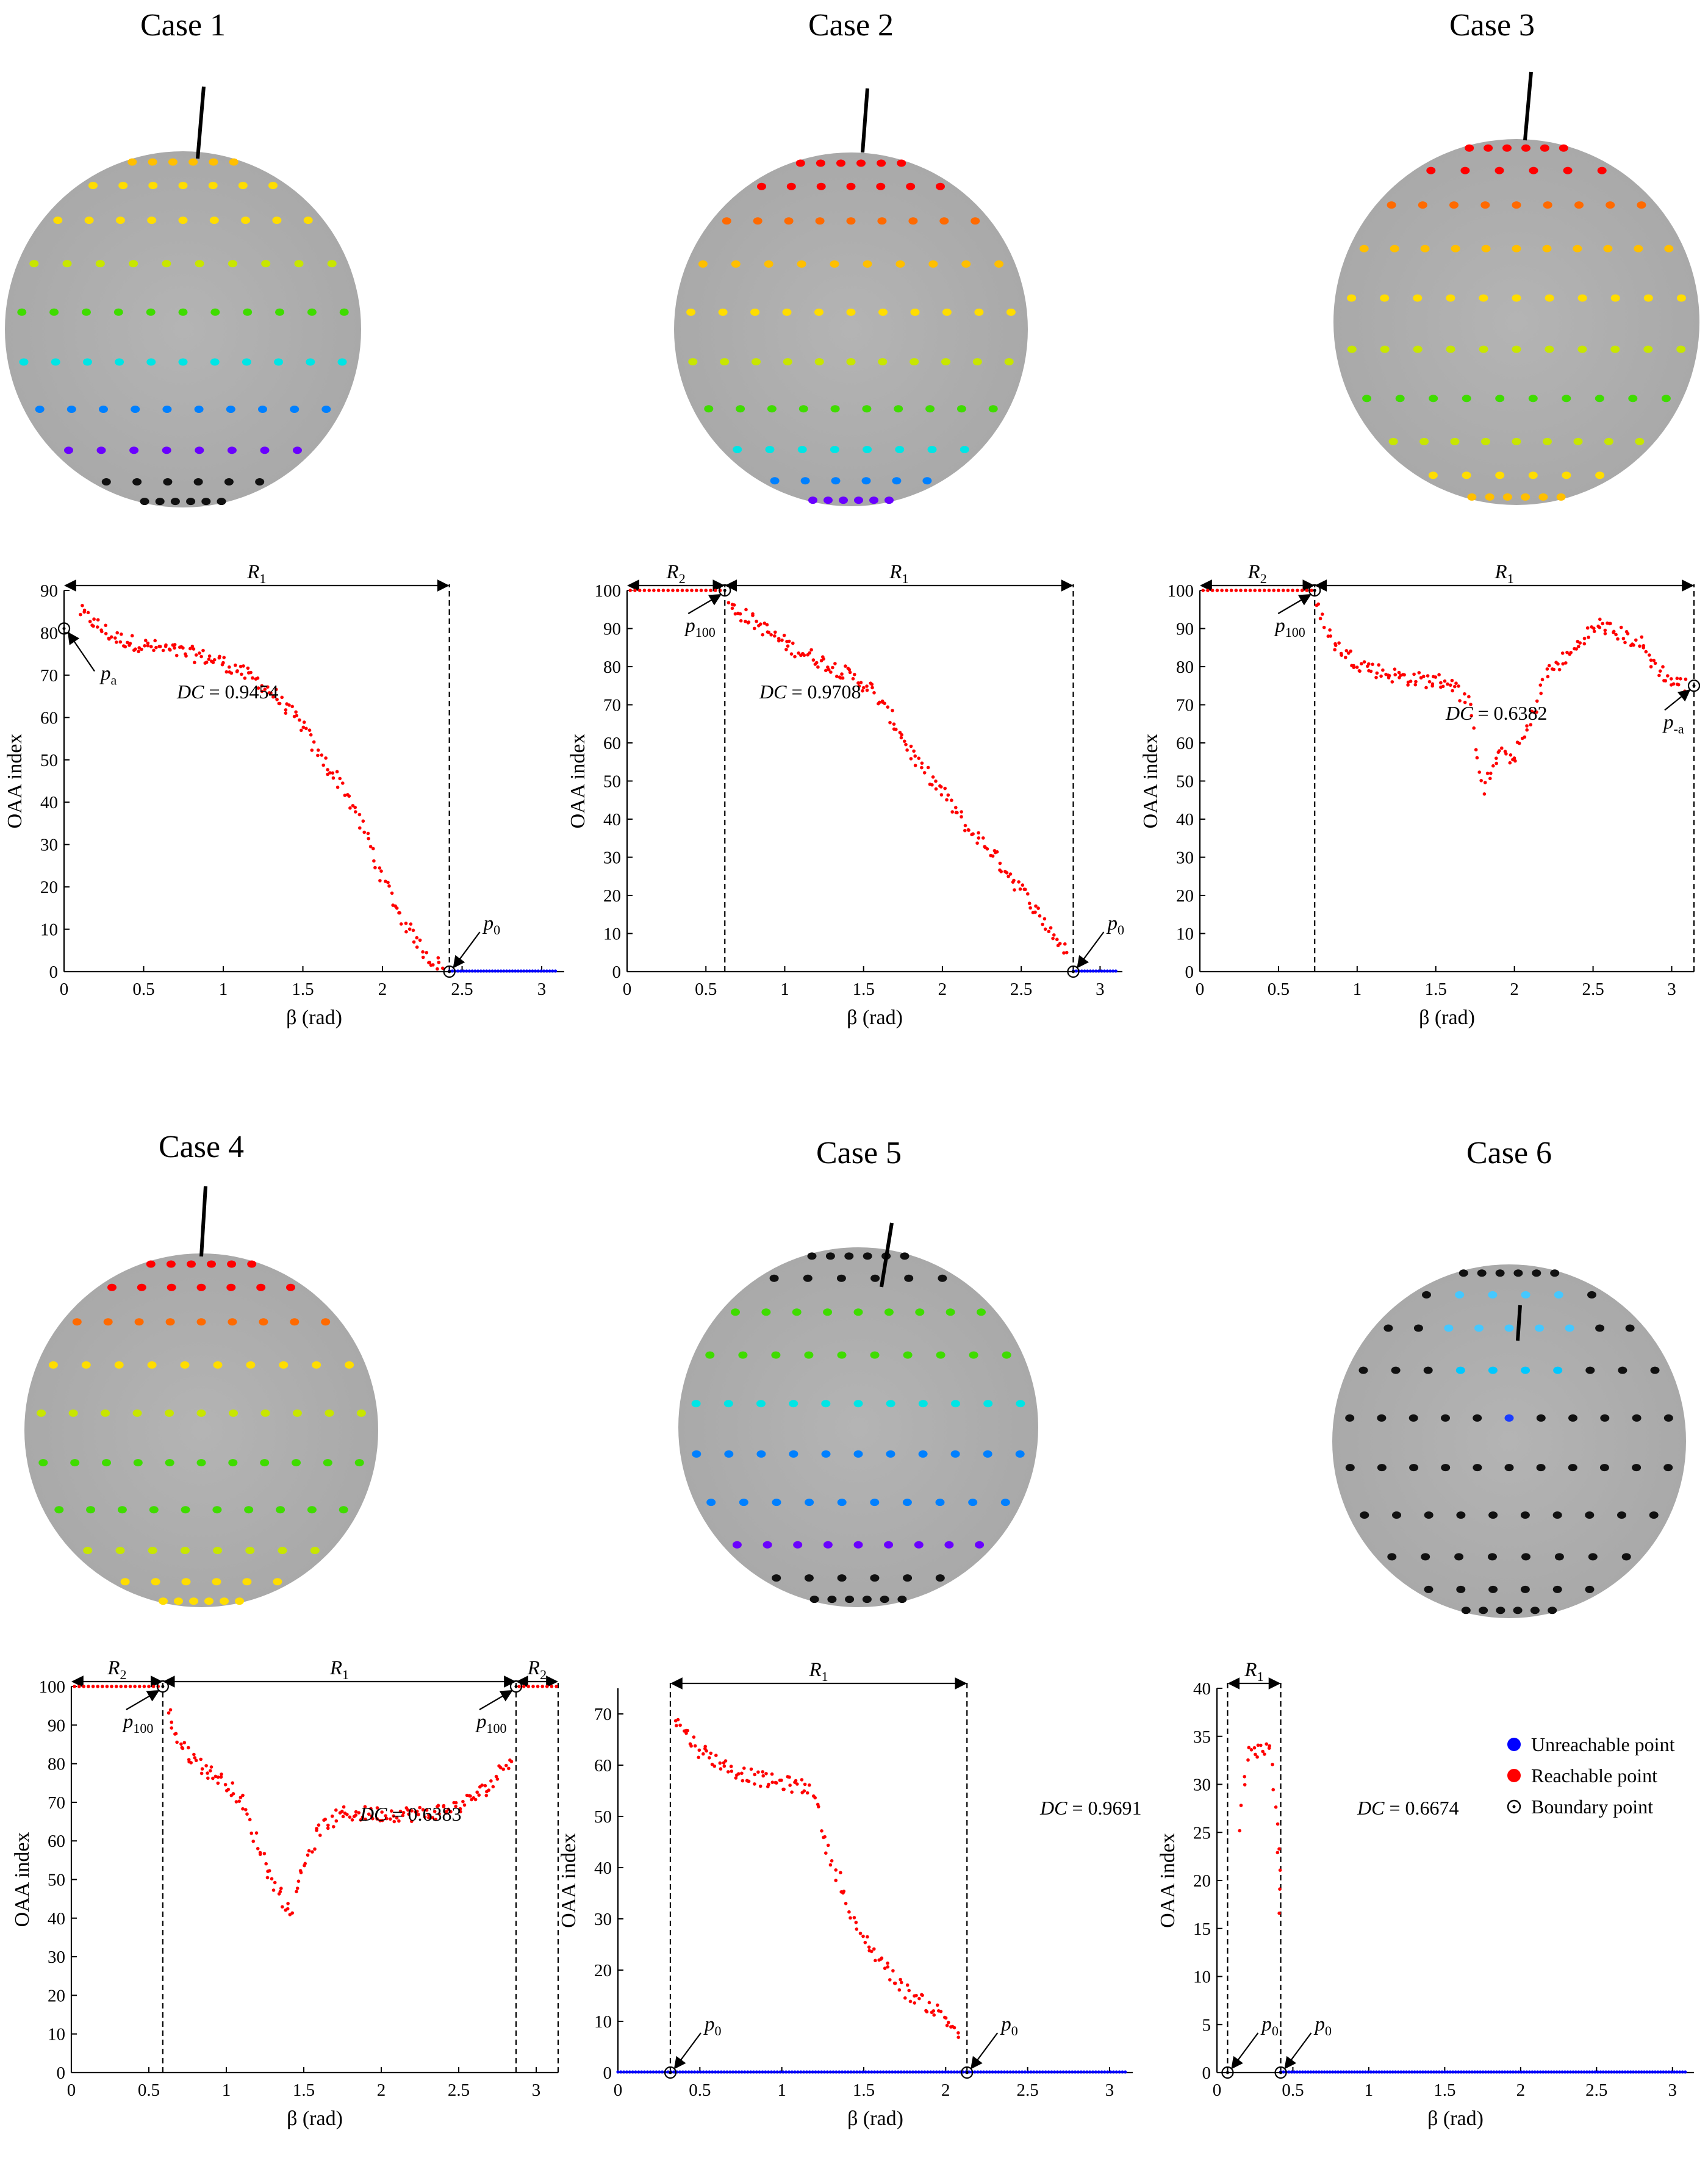  What do you see at coordinates (1592, 1807) in the screenshot?
I see `legend-boundary-label: Boundary point` at bounding box center [1592, 1807].